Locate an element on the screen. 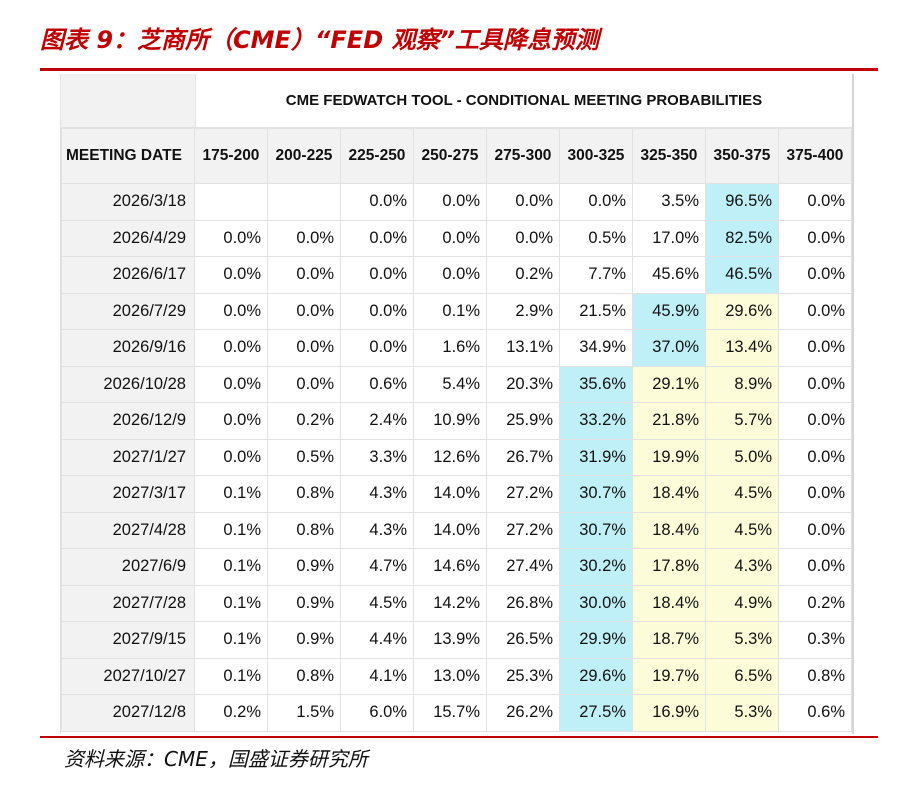 This screenshot has width=898, height=812. probability-cell: 30.2% is located at coordinates (596, 567).